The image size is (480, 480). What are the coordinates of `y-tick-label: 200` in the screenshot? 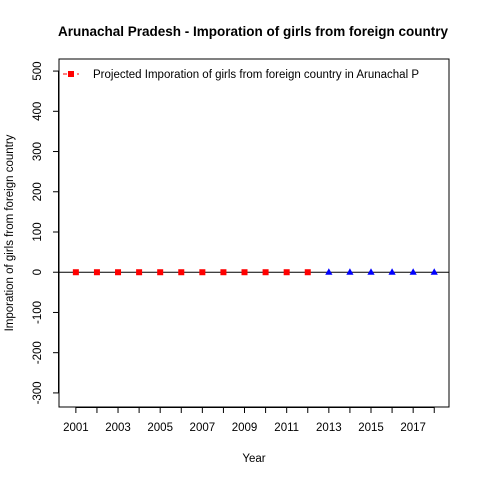 It's located at (38, 191).